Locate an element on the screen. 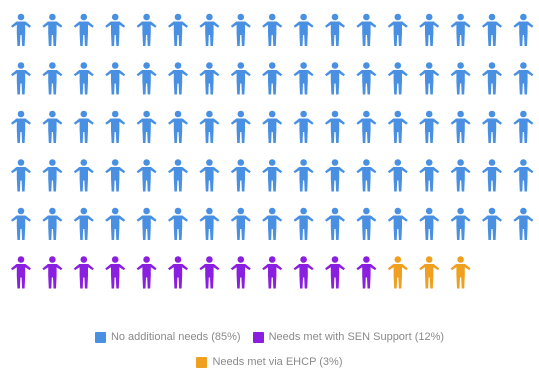 Image resolution: width=539 pixels, height=375 pixels. legend-item-sen-support: Needs met with SEN Support (12%) is located at coordinates (348, 337).